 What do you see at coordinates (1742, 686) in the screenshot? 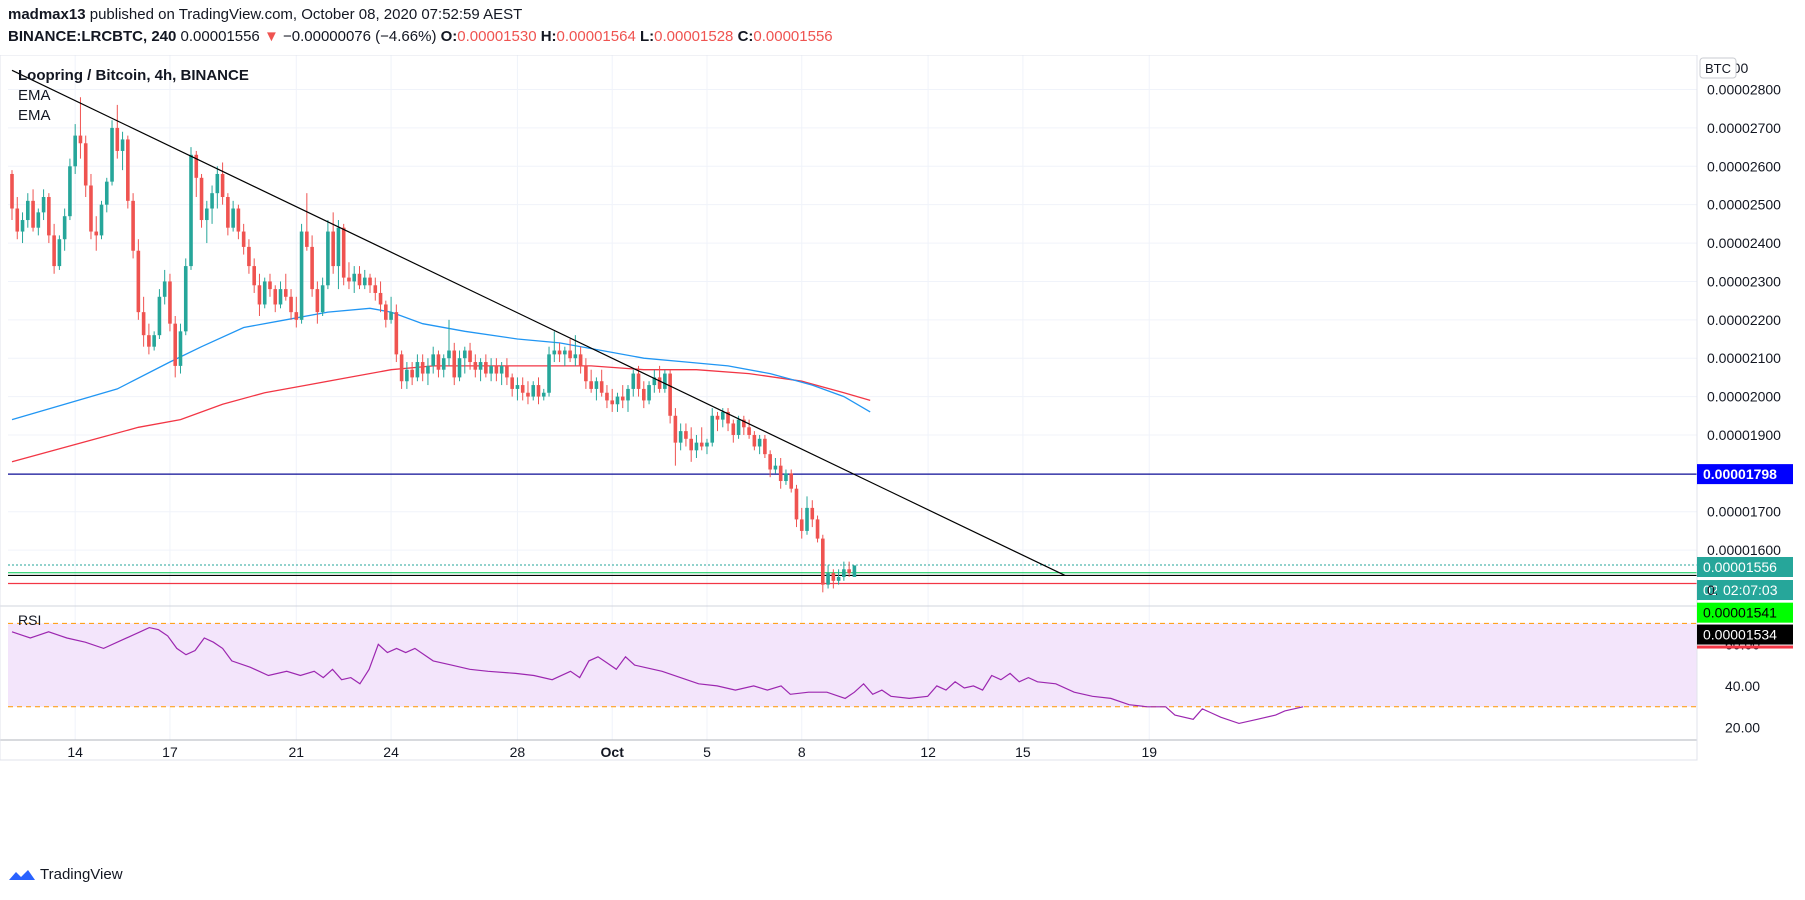
I see `rsi-tick-label: 40.00` at bounding box center [1742, 686].